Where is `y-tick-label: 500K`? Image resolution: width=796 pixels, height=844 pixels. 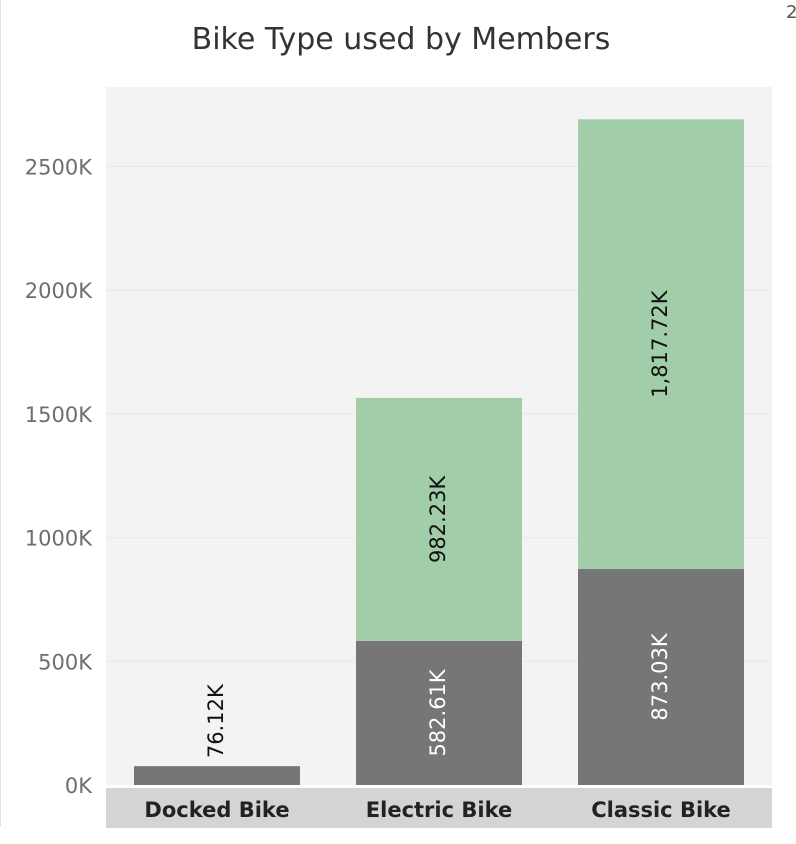 y-tick-label: 500K is located at coordinates (65, 662).